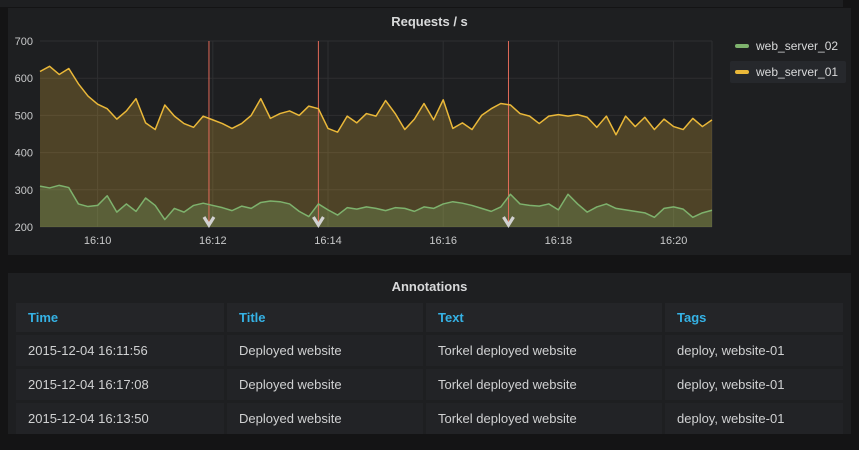 The width and height of the screenshot is (859, 450). Describe the element at coordinates (24, 154) in the screenshot. I see `y-axis-tick: 400` at that location.